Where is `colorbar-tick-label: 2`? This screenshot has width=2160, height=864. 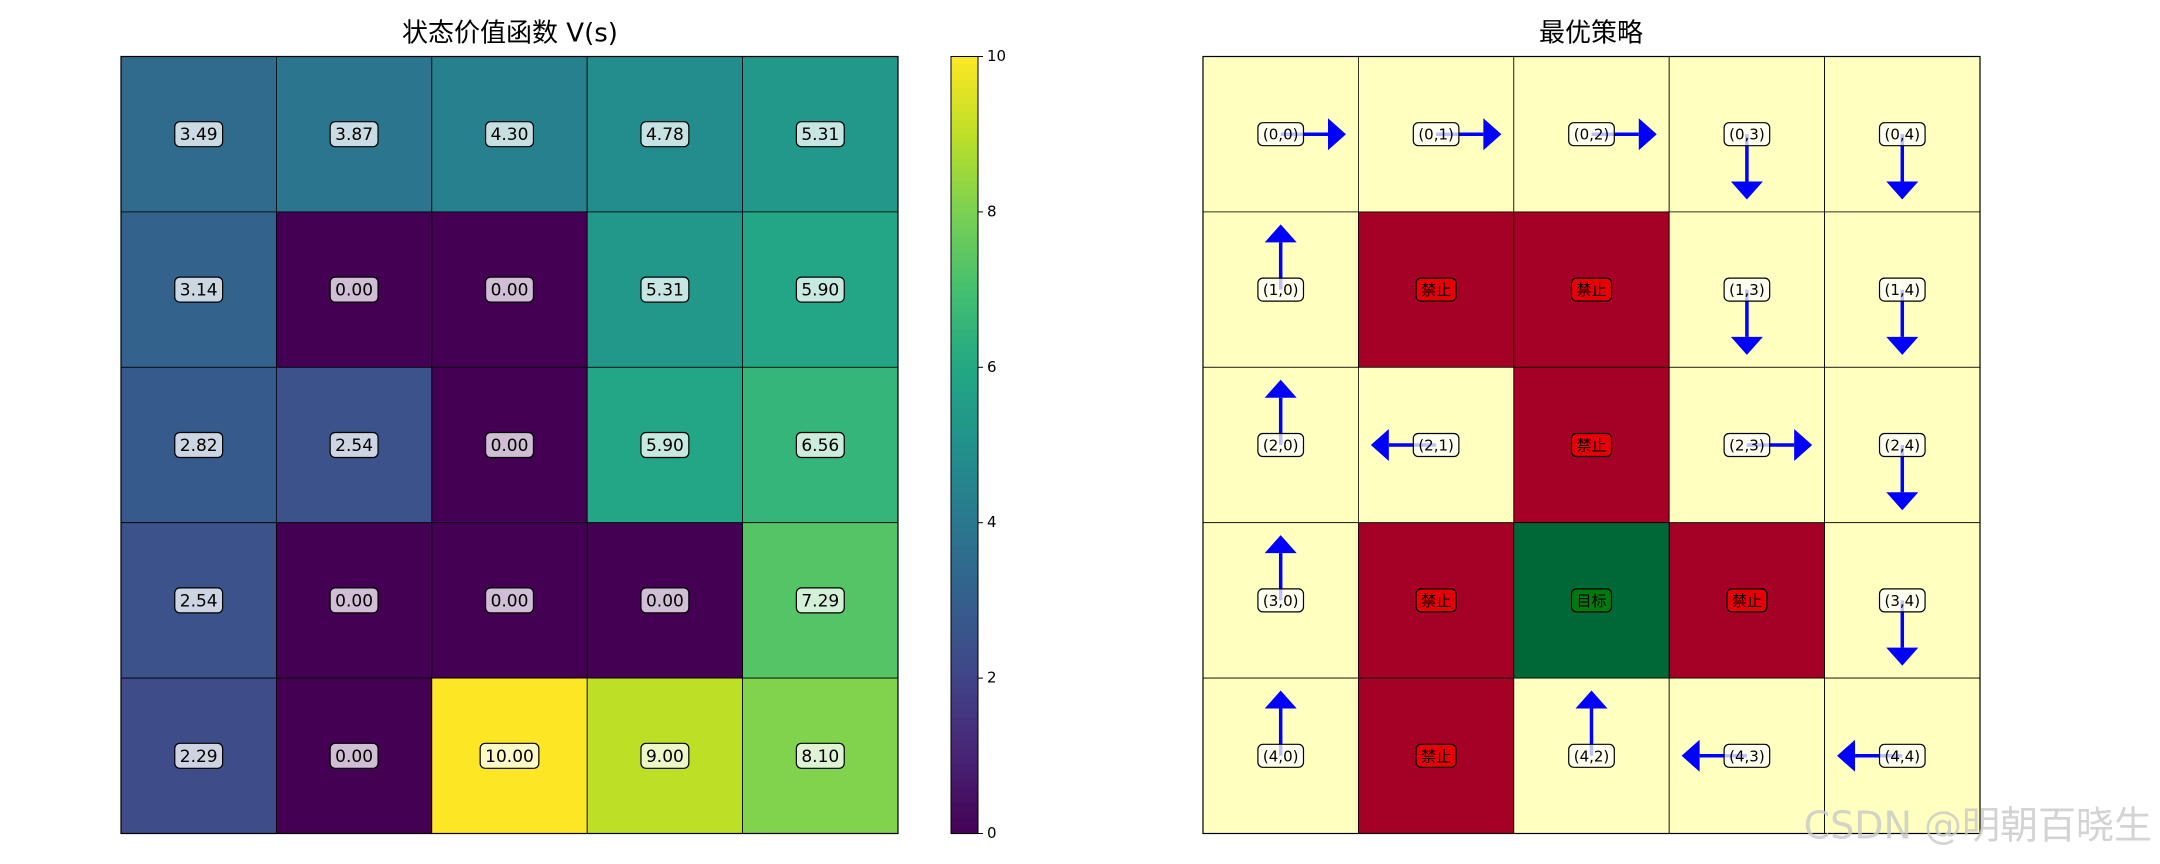
colorbar-tick-label: 2 is located at coordinates (992, 678).